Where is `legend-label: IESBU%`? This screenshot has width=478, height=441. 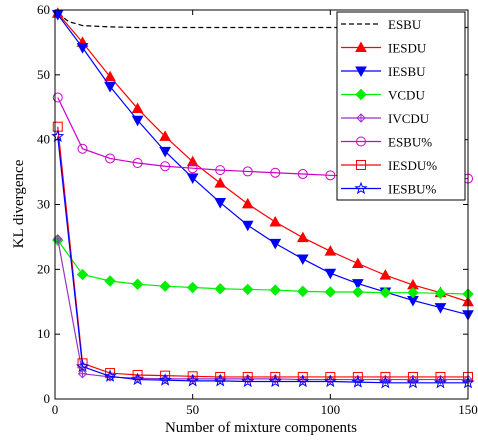
legend-label: IESBU% is located at coordinates (412, 189).